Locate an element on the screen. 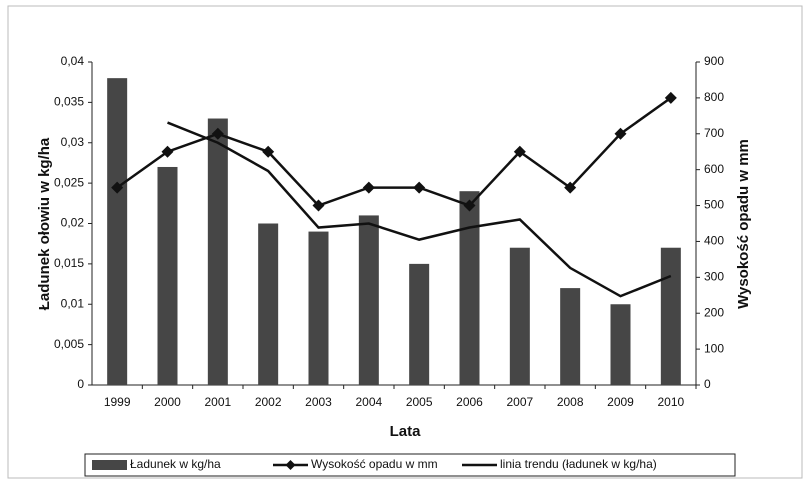  x-tick-label: 2010 is located at coordinates (670, 402).